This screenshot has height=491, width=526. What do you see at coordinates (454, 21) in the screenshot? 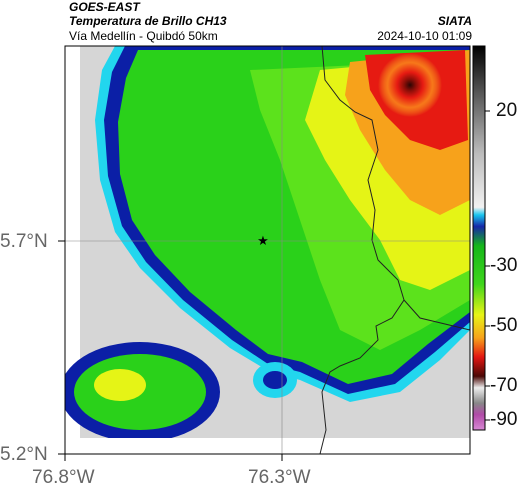
I see `org-label: SIATA` at bounding box center [454, 21].